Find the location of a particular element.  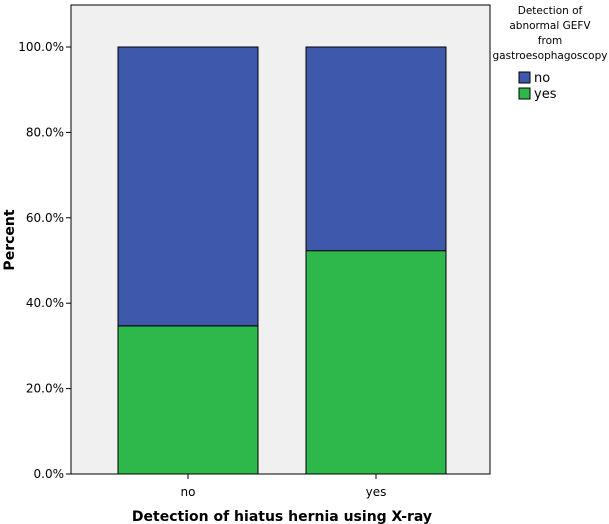

bar-no-yes is located at coordinates (188, 400).